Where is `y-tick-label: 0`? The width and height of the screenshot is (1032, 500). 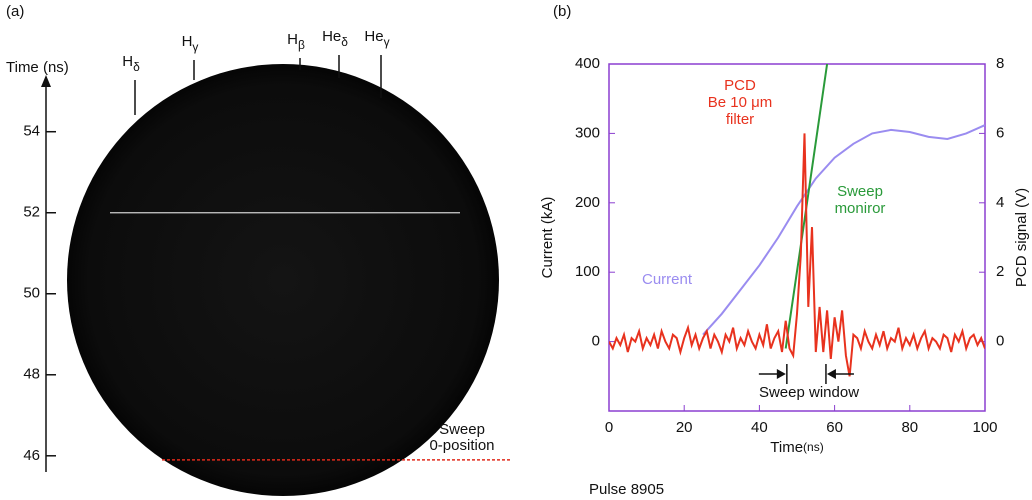 y-tick-label: 0 is located at coordinates (596, 341).